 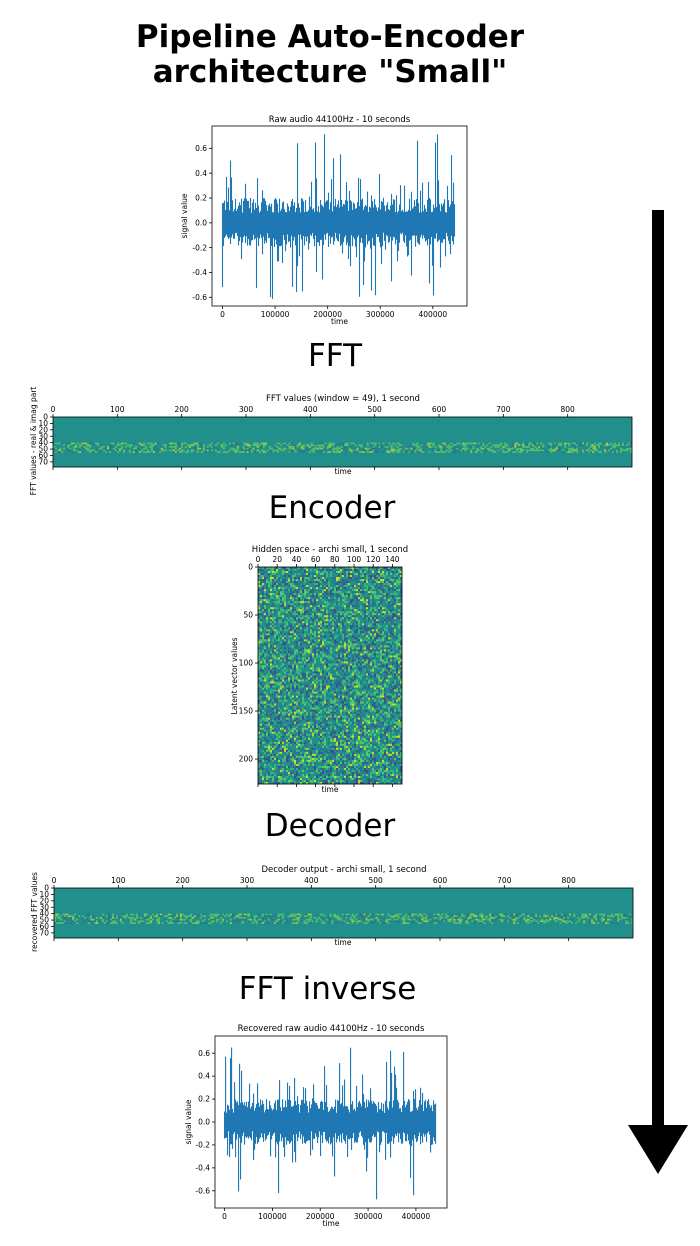 I want to click on chart-raw-xlabel: time, so click(x=339, y=321).